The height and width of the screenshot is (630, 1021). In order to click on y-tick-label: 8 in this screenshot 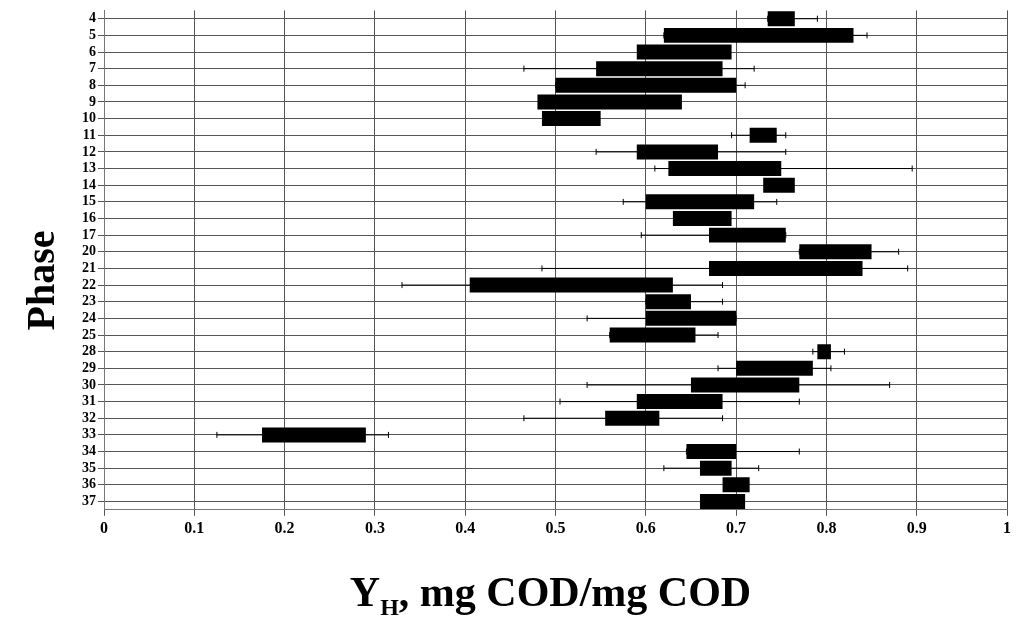, I will do `click(92, 84)`.